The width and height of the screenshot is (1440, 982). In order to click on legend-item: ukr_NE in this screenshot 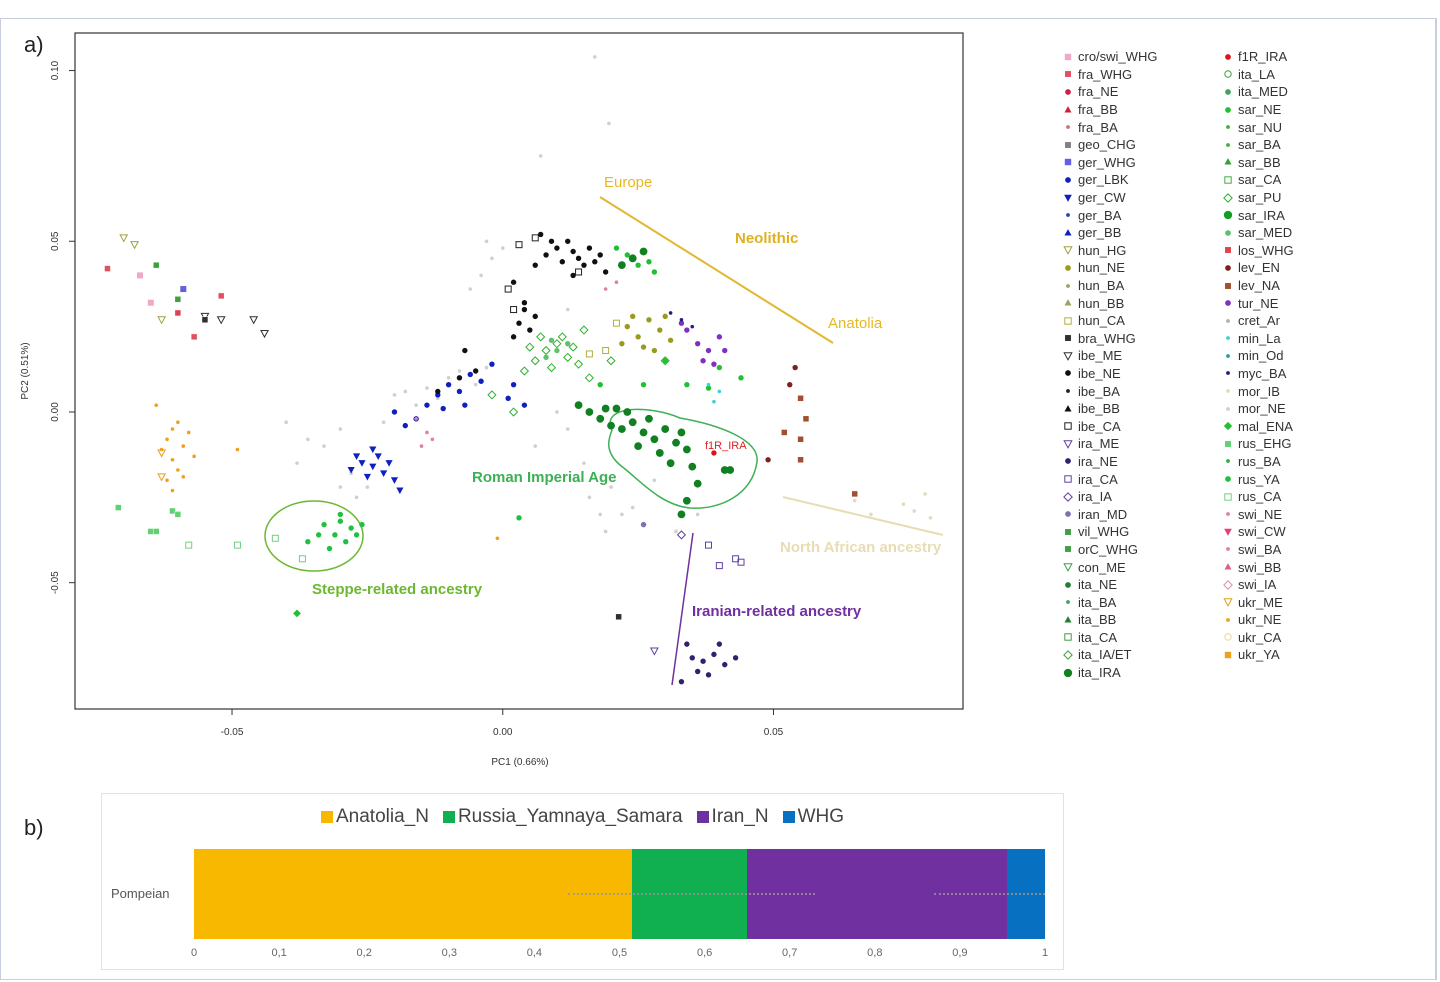, I will do `click(1258, 620)`.